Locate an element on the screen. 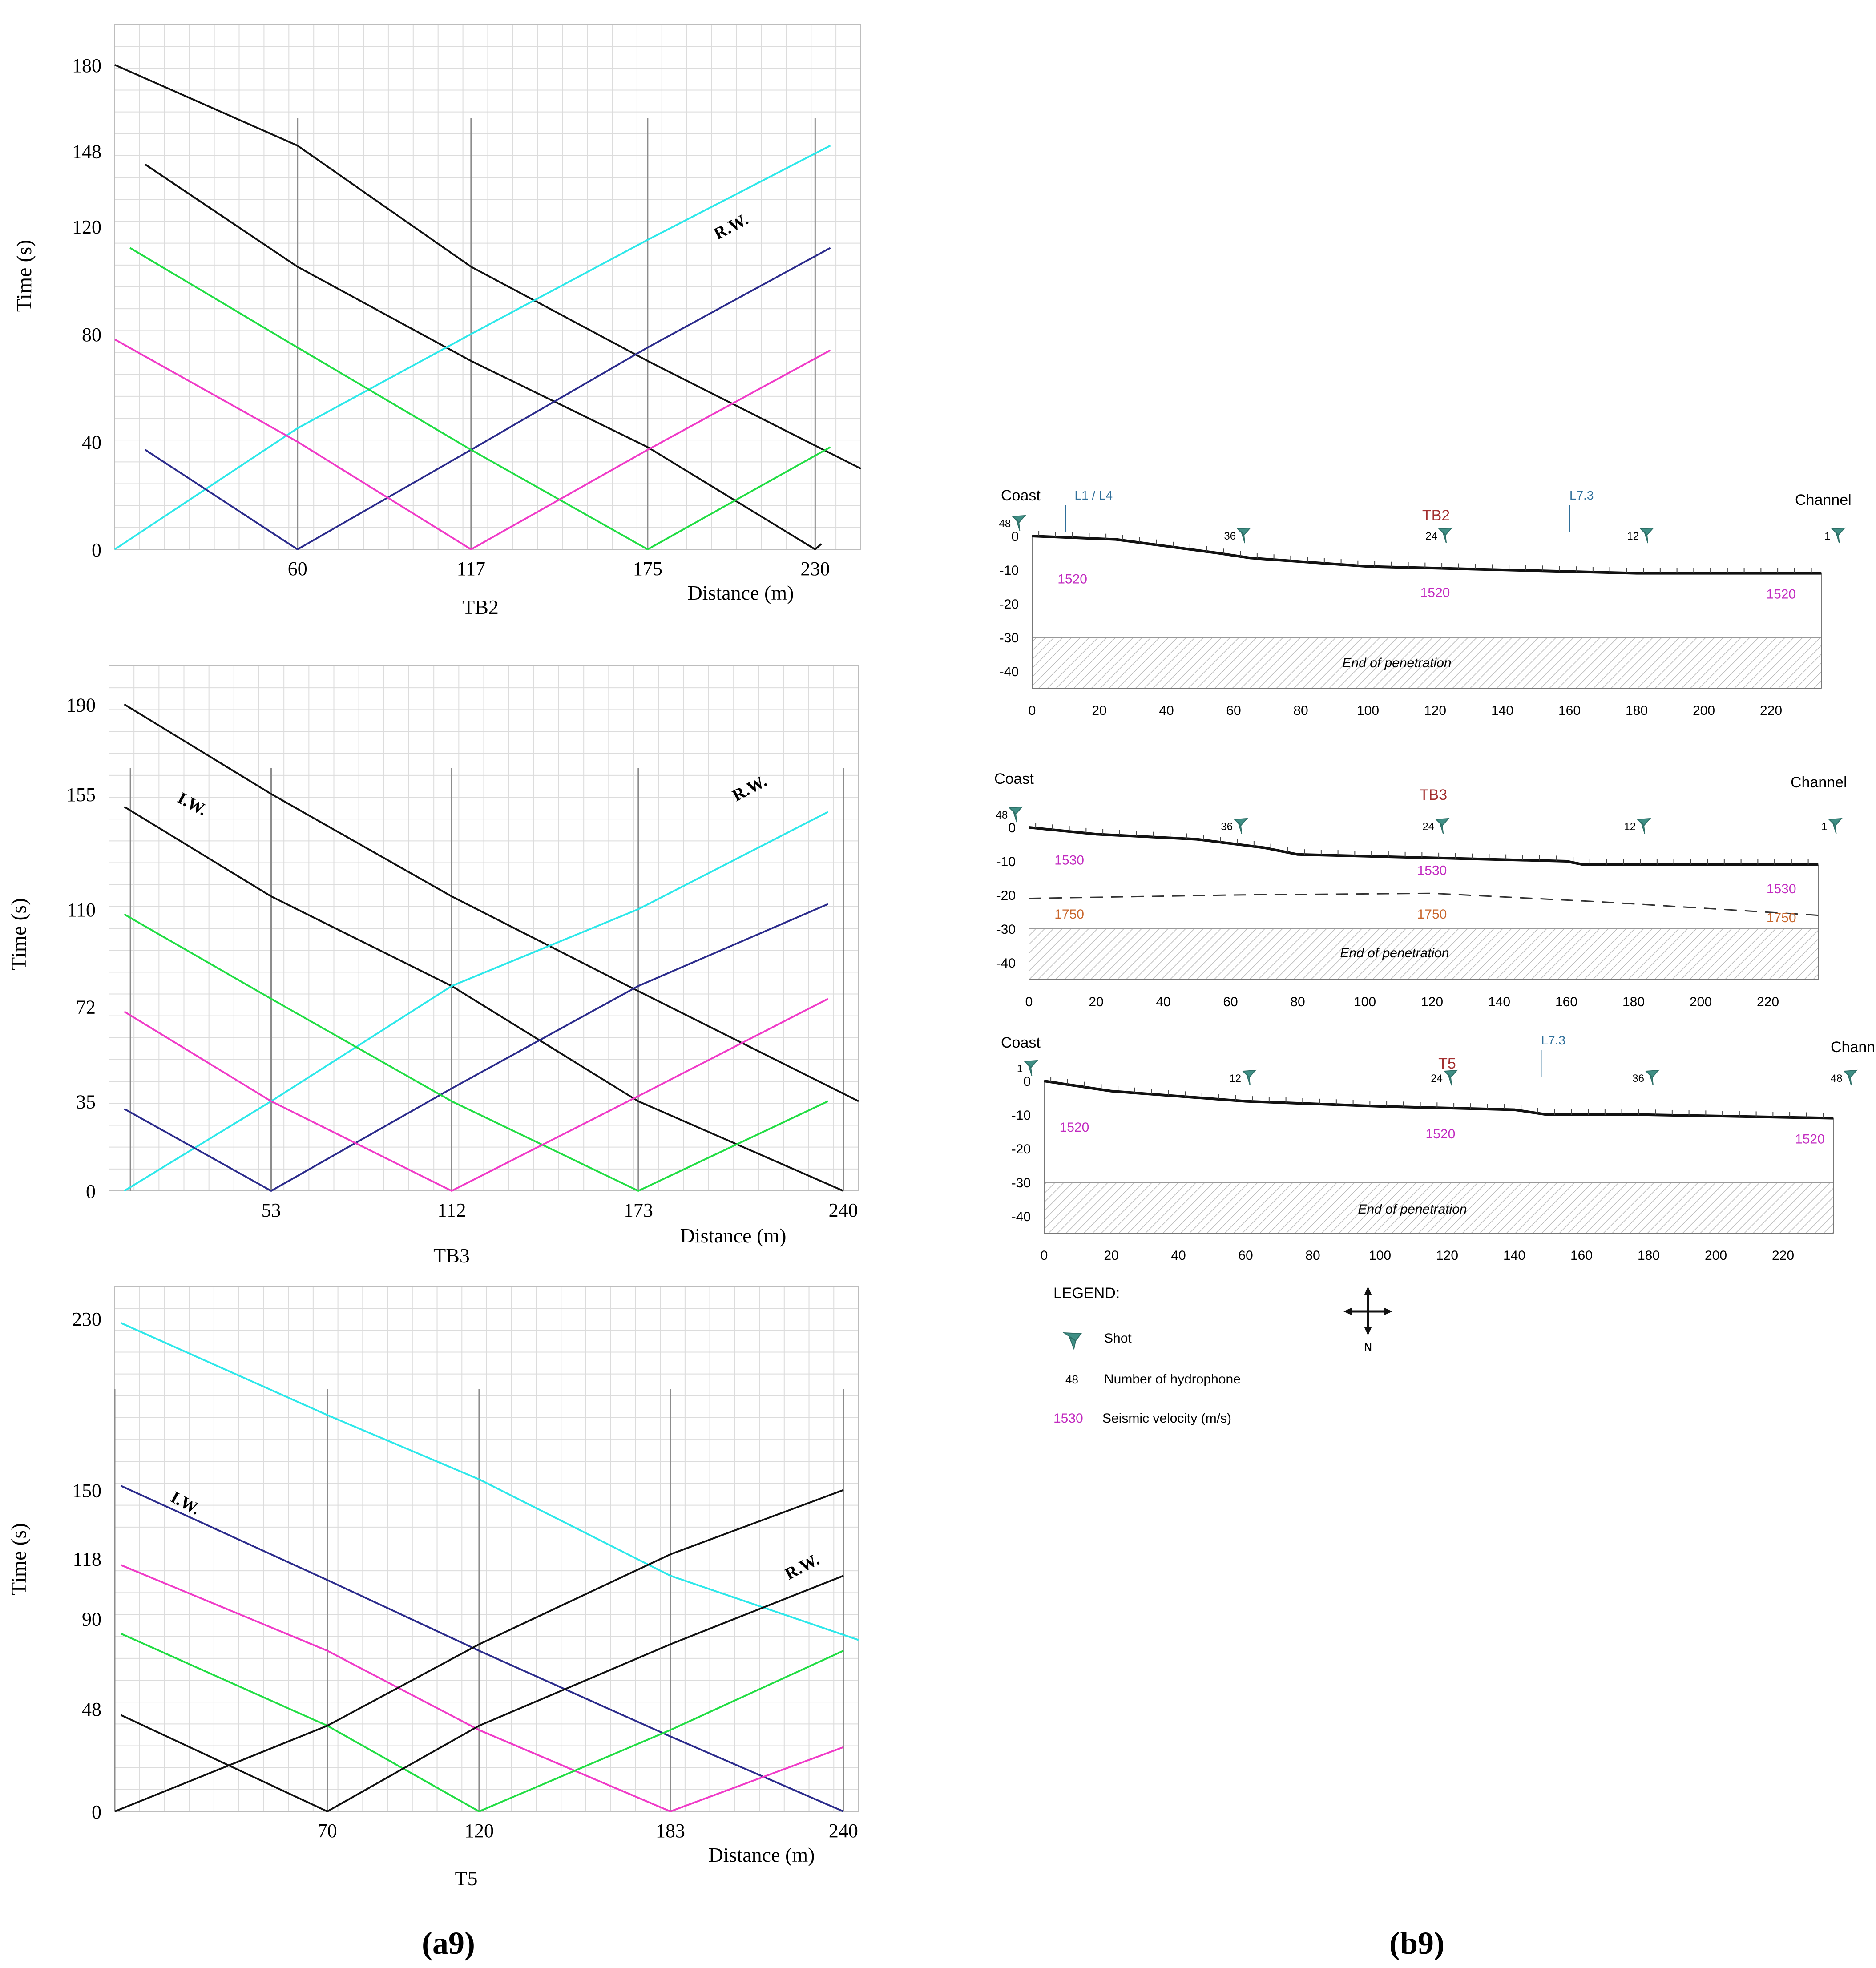  chart-t5-series-navy-line is located at coordinates (482, 1648).